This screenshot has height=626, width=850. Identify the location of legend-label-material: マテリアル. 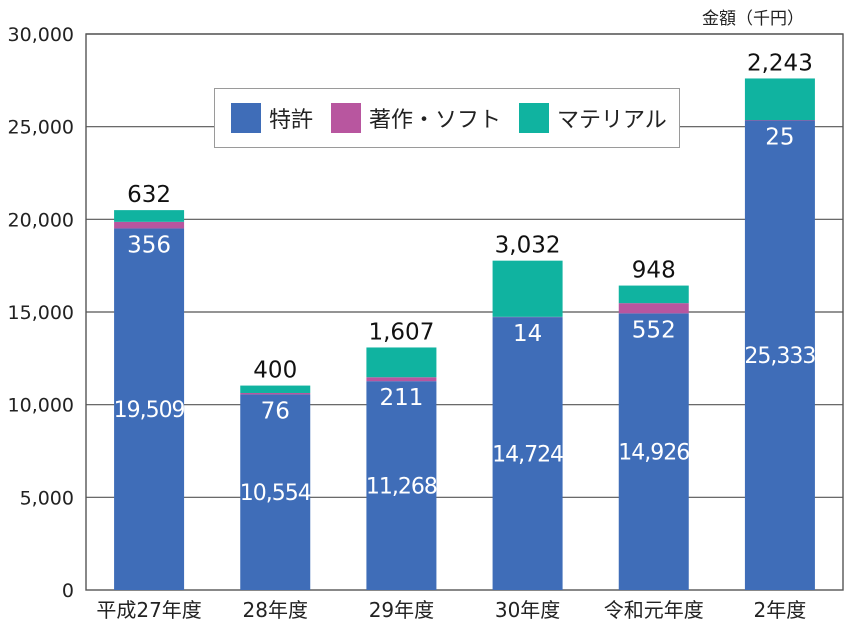
(612, 120).